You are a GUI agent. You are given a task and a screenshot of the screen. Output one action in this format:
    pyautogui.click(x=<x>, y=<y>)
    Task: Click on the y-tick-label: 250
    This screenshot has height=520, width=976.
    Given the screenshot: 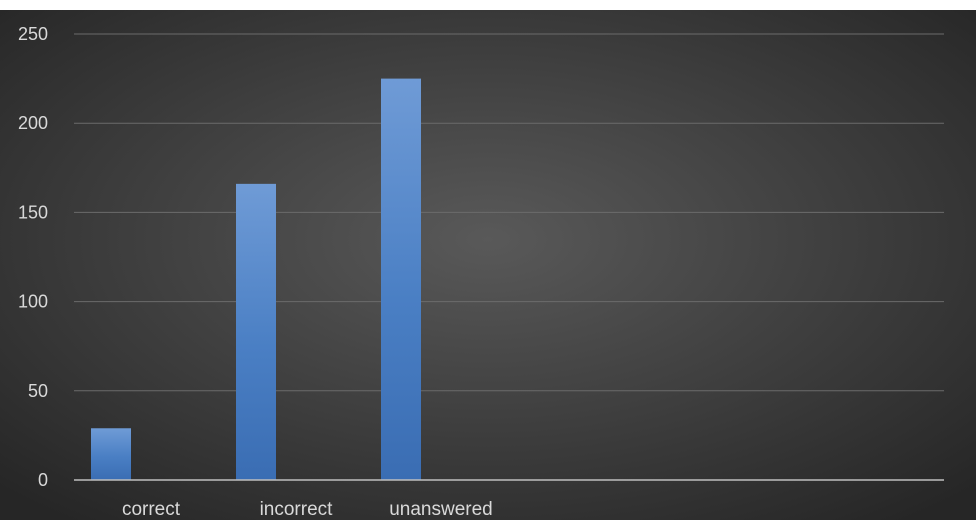 What is the action you would take?
    pyautogui.click(x=33, y=34)
    